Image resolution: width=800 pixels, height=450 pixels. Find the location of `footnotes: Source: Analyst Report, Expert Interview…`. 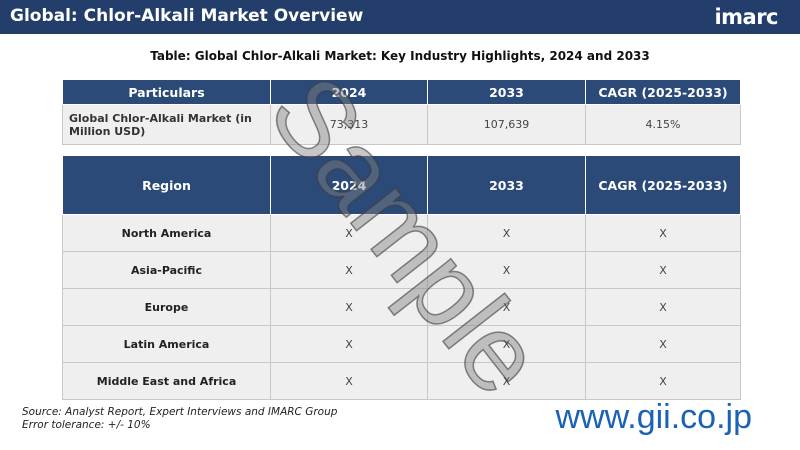

footnotes: Source: Analyst Report, Expert Interview… is located at coordinates (179, 419).